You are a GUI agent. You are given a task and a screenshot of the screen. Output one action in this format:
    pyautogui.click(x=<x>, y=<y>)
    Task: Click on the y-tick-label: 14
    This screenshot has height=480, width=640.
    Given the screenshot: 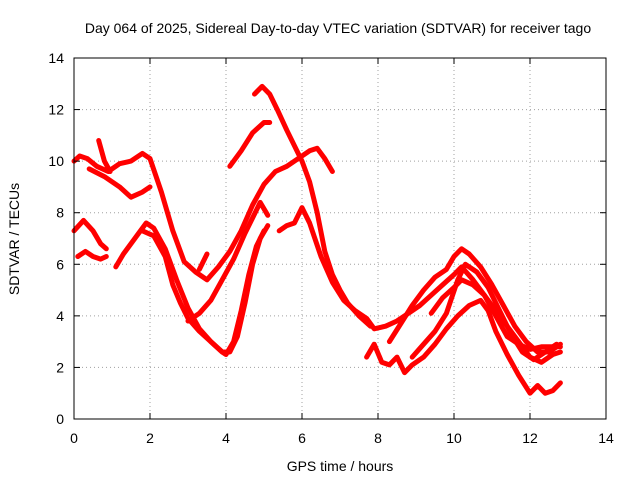 What is the action you would take?
    pyautogui.click(x=56, y=58)
    